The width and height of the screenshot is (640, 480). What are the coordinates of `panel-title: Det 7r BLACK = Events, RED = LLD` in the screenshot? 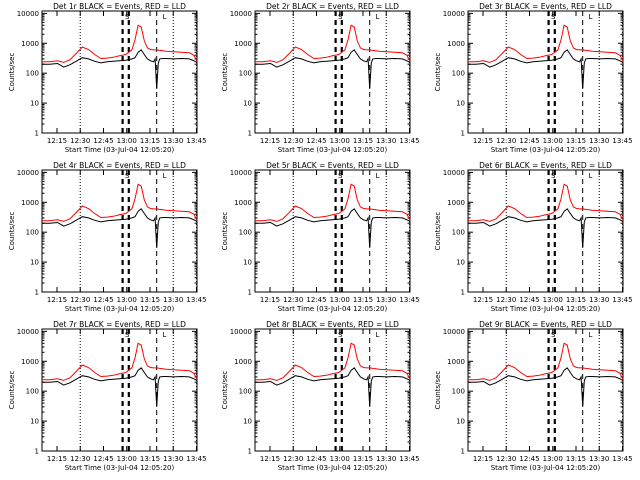 It's located at (119, 324).